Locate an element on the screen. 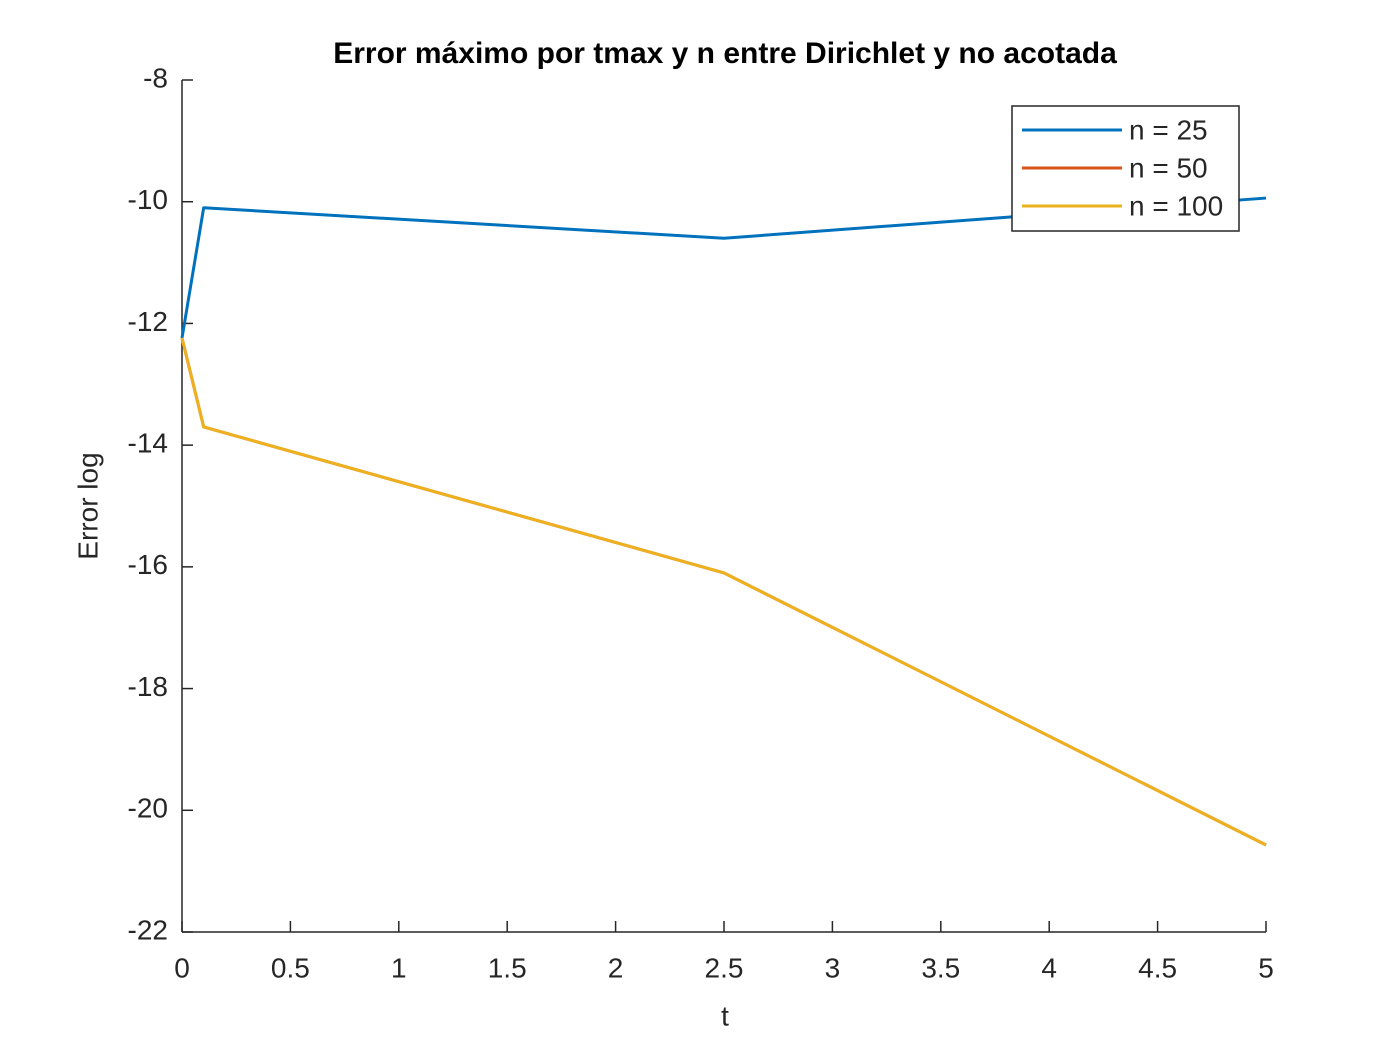  x-tick-label: 0 is located at coordinates (182, 967).